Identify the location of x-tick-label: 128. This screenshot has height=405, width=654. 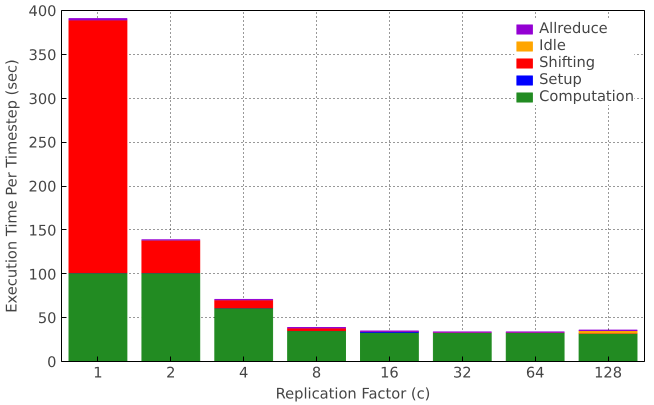
(608, 373).